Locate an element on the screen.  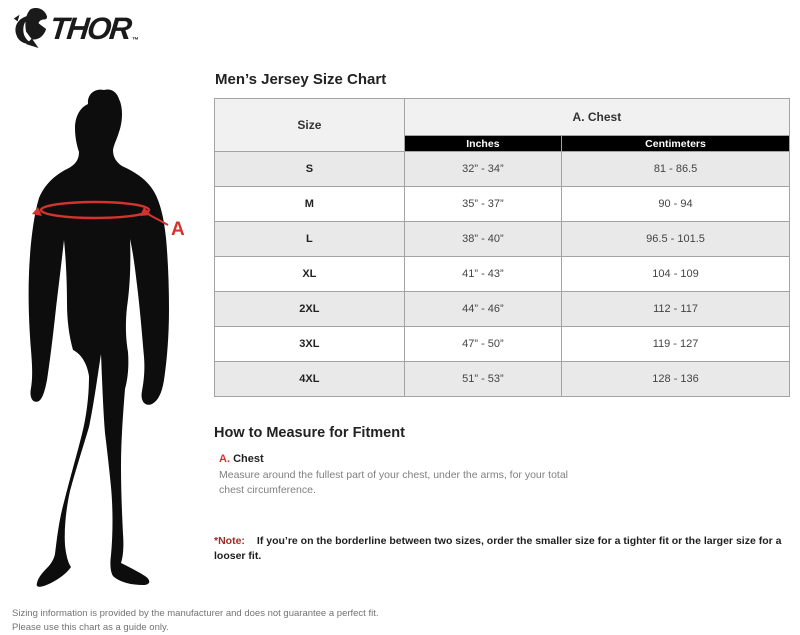
inches-cell: 35” - 37” is located at coordinates (483, 204).